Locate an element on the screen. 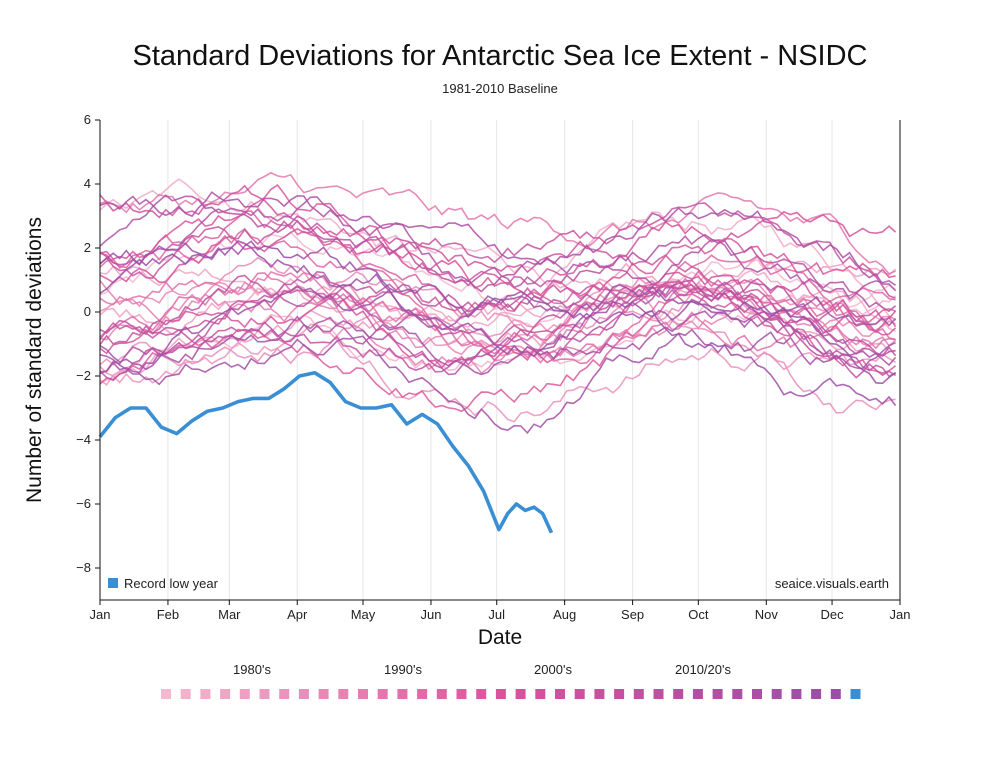 This screenshot has width=1000, height=780. decade-label-1990s: 1990's is located at coordinates (403, 669).